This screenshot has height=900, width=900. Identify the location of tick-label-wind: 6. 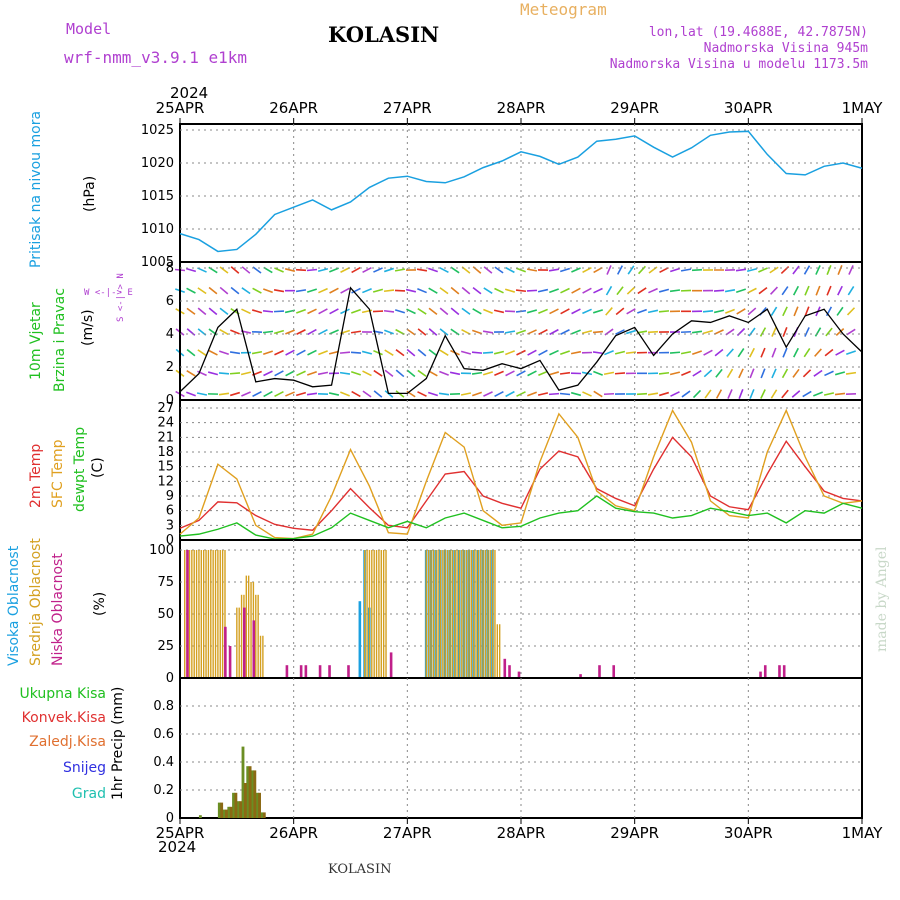
(170, 301).